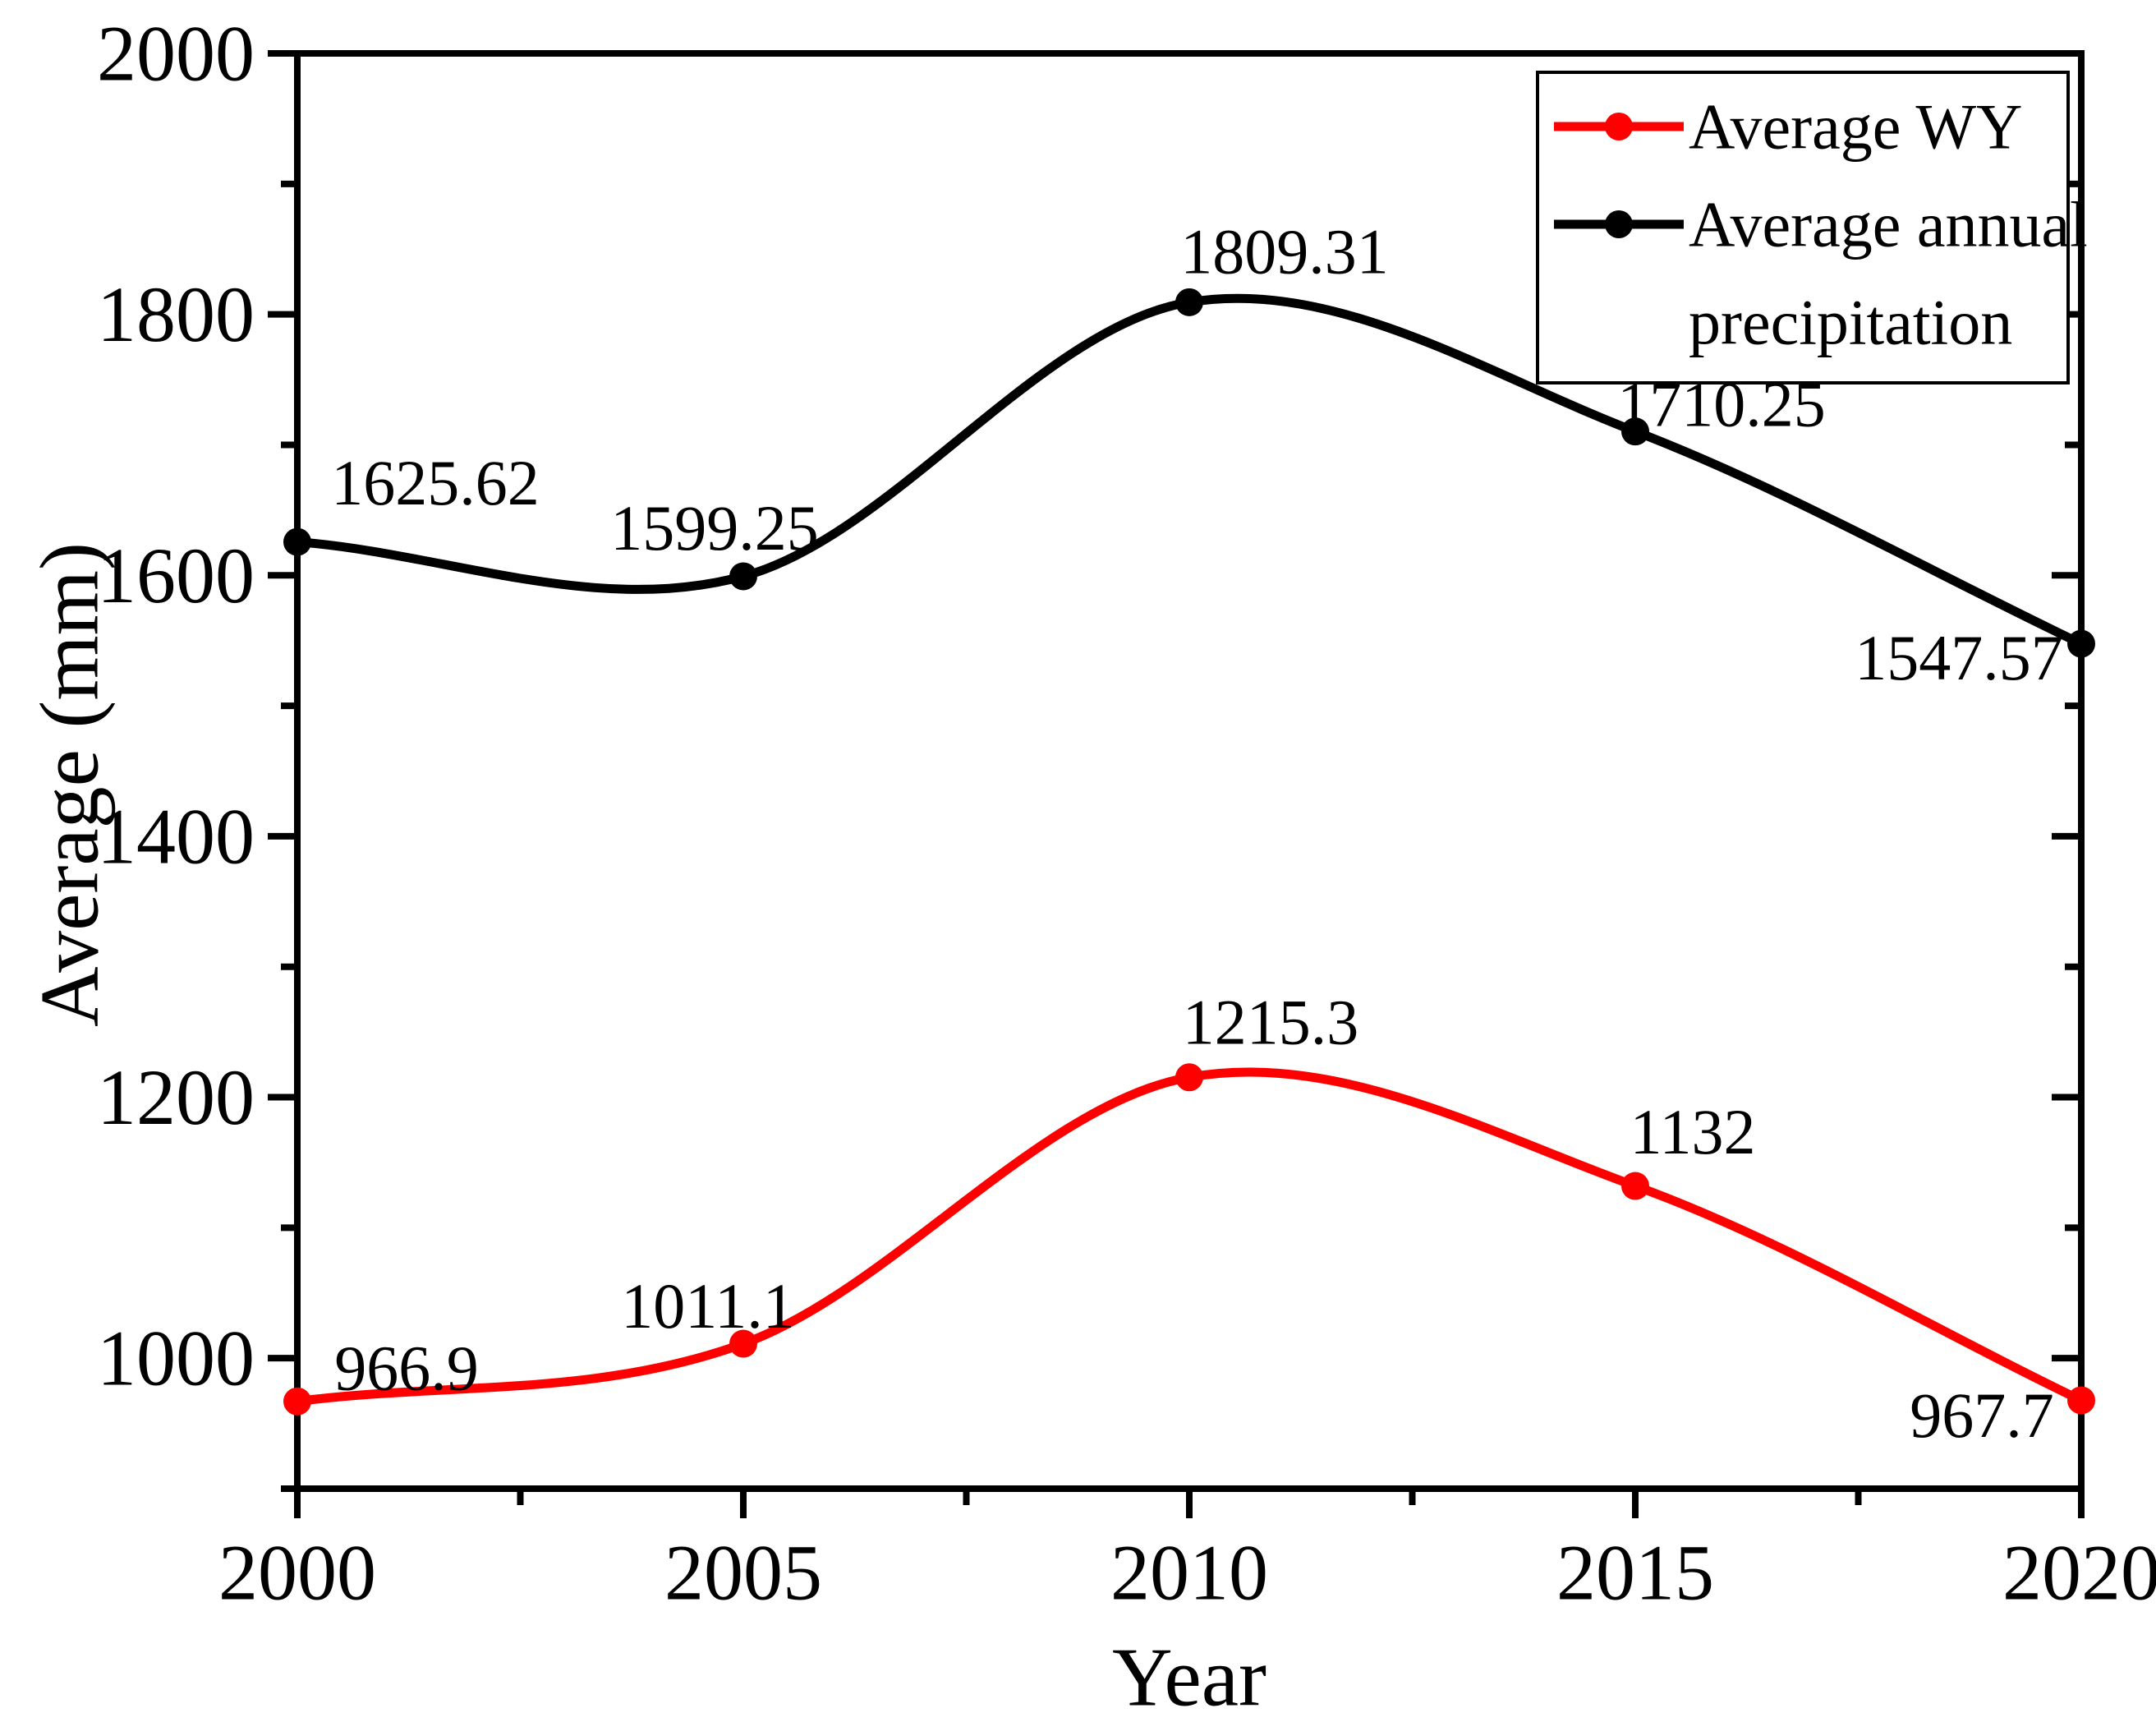  What do you see at coordinates (1189, 1504) in the screenshot?
I see `x-axis-ticks` at bounding box center [1189, 1504].